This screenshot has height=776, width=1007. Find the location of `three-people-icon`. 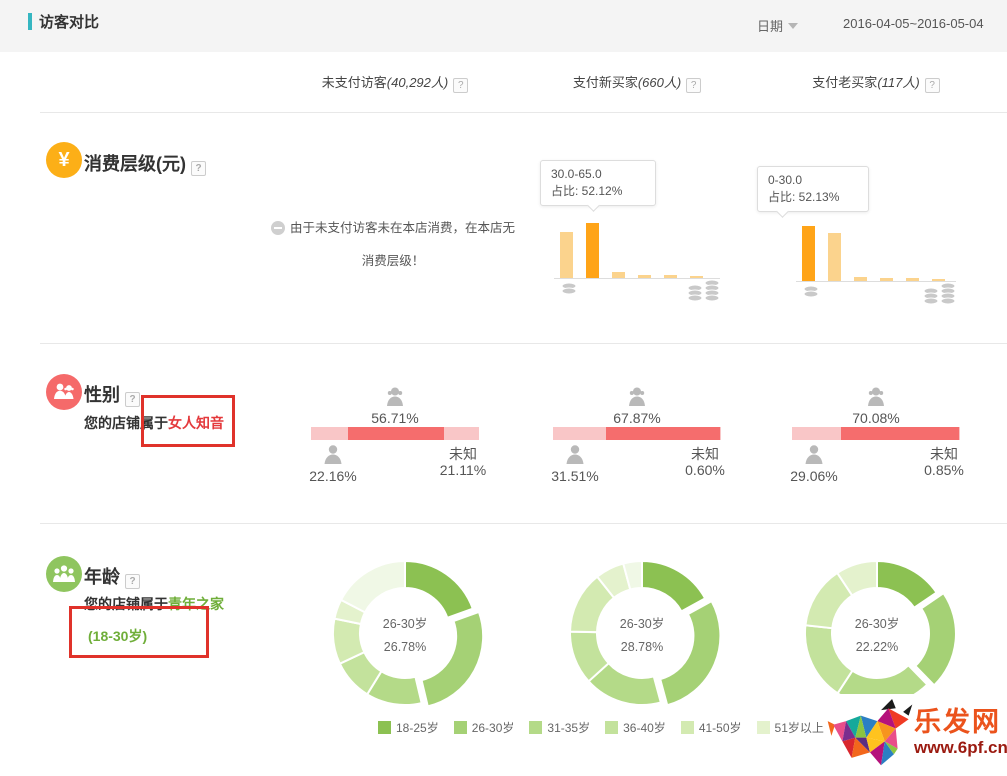

three-people-icon is located at coordinates (64, 573).